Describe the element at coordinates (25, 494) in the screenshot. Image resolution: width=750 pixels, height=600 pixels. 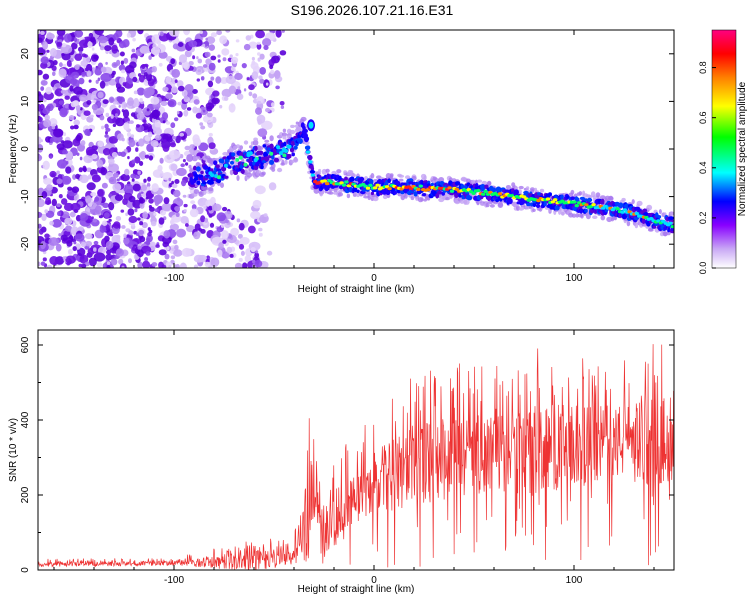
I see `snr-y-tick-label: 200` at that location.